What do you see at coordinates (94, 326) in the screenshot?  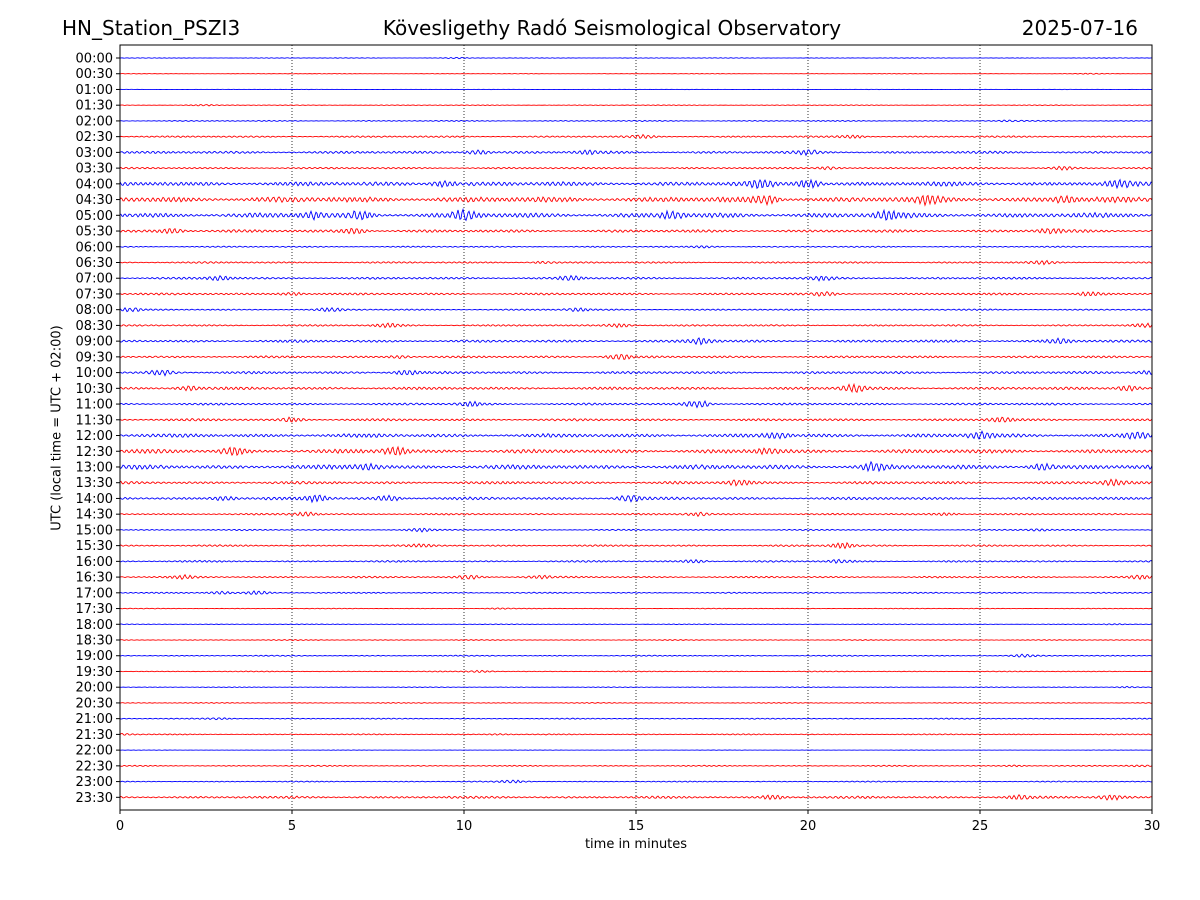 I see `y-tick-label: 08:30` at bounding box center [94, 326].